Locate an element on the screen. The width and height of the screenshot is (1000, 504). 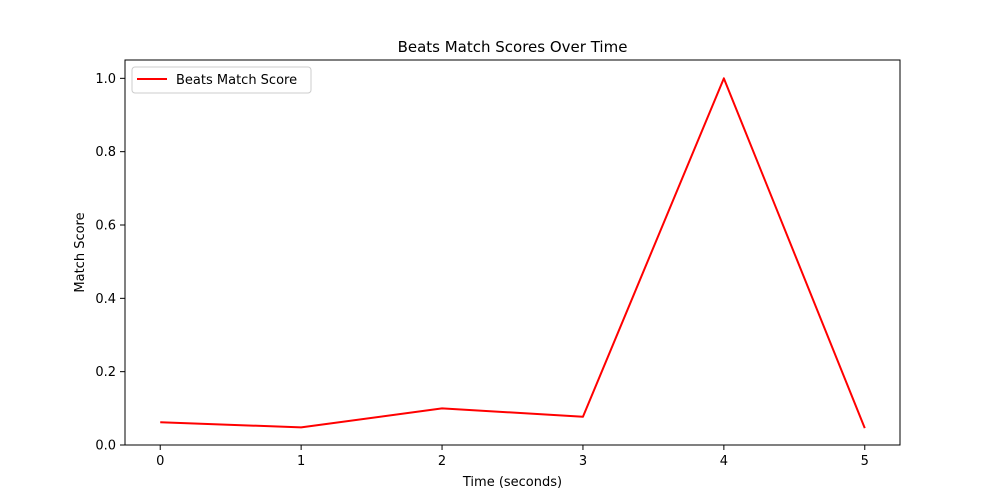
x-tick-label: 5 is located at coordinates (865, 461).